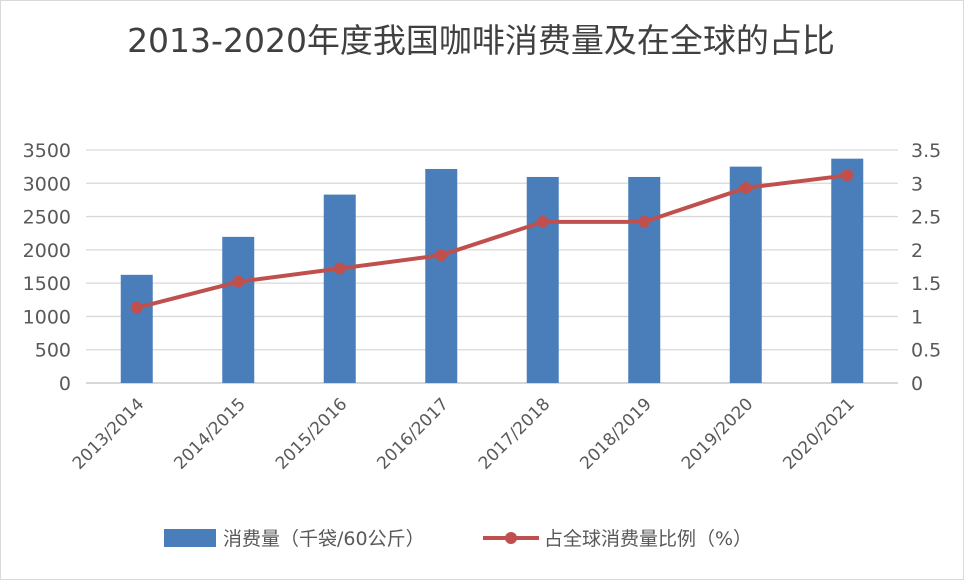  What do you see at coordinates (917, 184) in the screenshot?
I see `right-tick-label: 3` at bounding box center [917, 184].